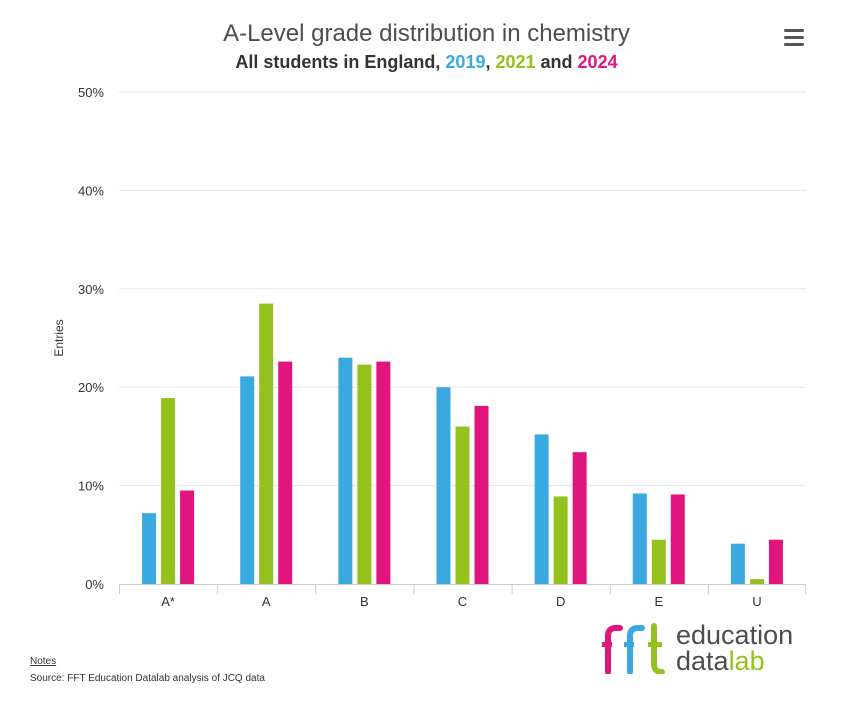 This screenshot has width=853, height=709. What do you see at coordinates (677, 539) in the screenshot?
I see `bar-2024-E` at bounding box center [677, 539].